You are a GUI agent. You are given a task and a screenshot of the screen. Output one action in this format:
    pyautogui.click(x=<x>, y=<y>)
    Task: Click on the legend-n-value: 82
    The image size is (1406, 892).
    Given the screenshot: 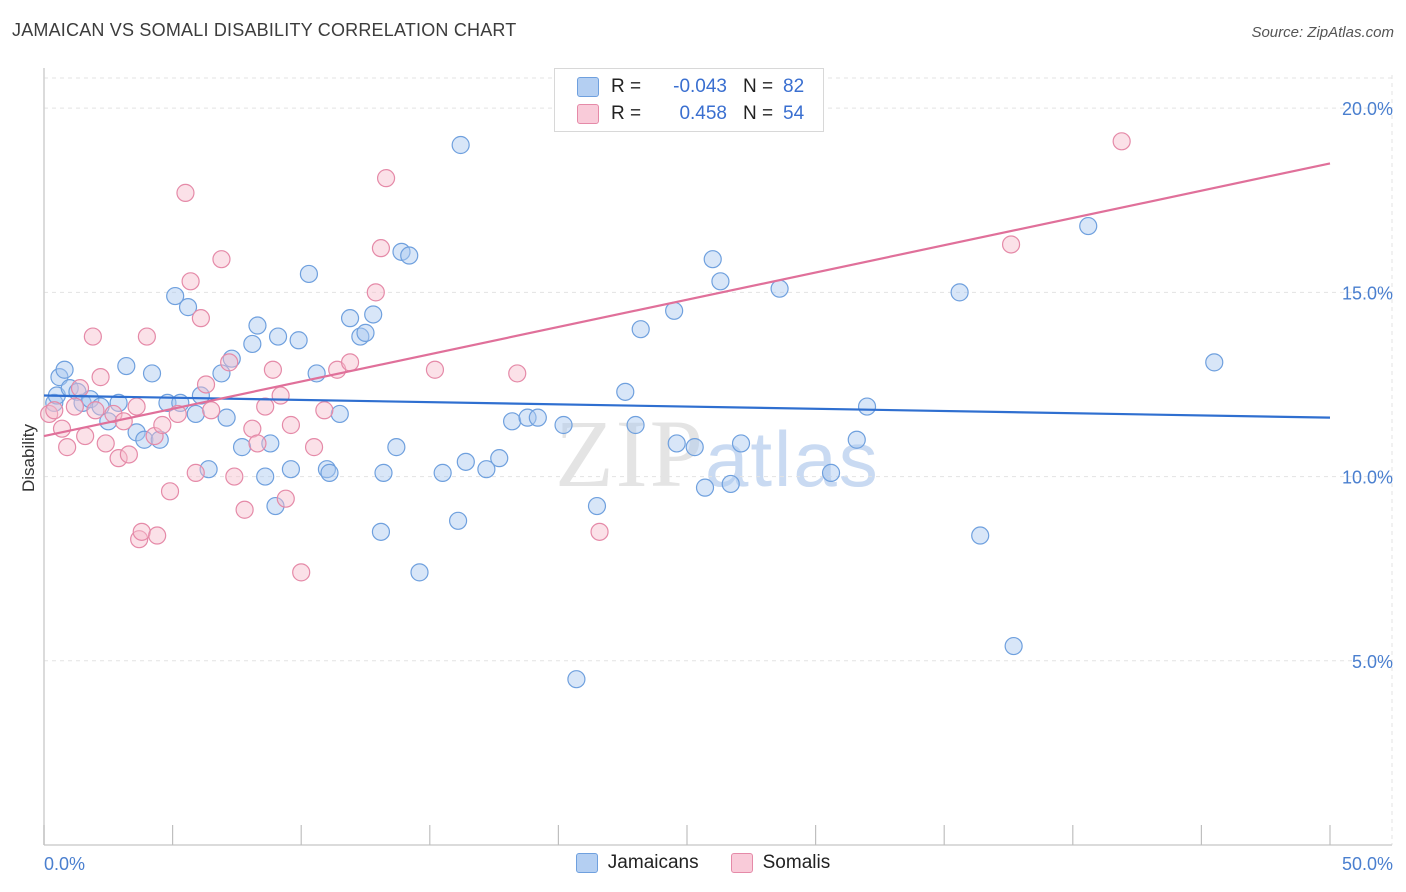 What is the action you would take?
    pyautogui.click(x=794, y=86)
    